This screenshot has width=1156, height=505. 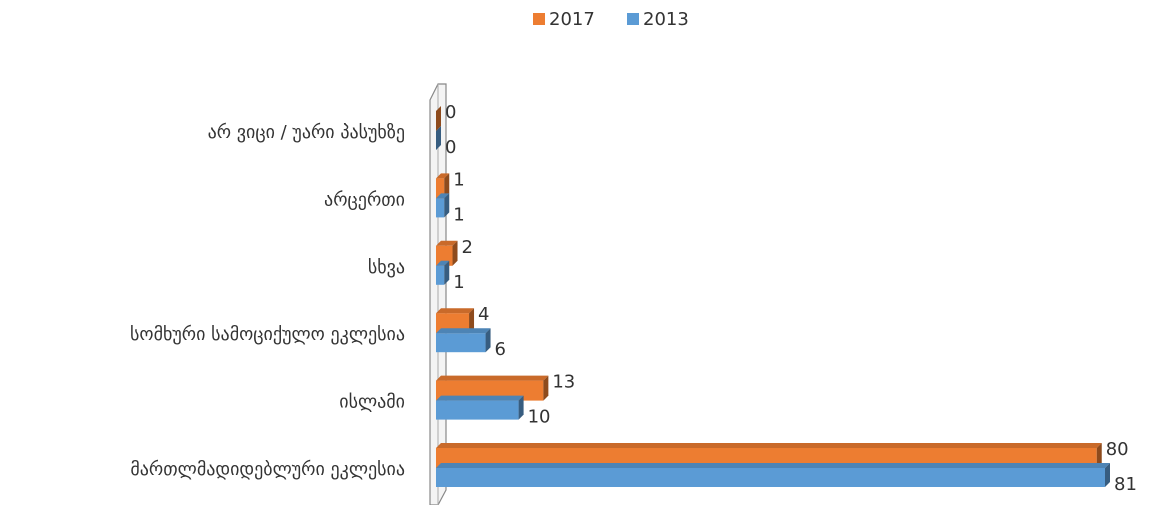 I want to click on legend-label: 2013, so click(x=666, y=19).